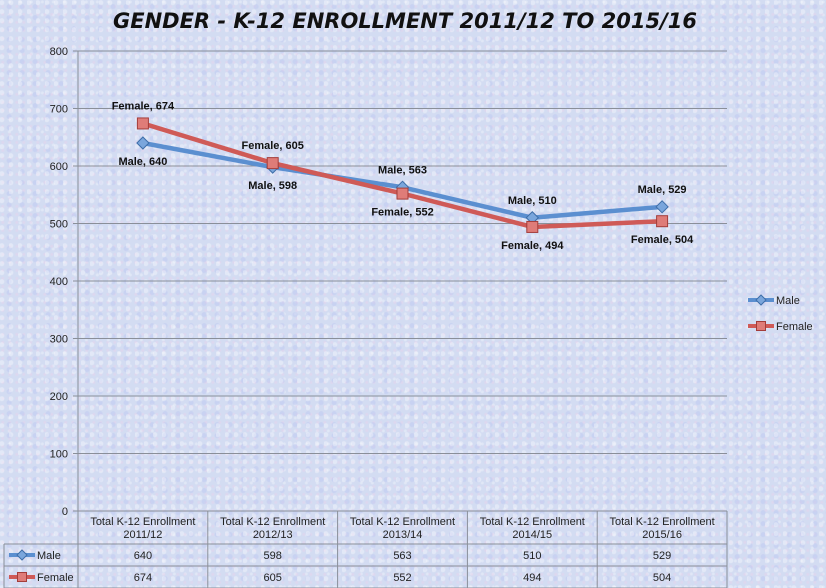 This screenshot has width=826, height=588. Describe the element at coordinates (49, 556) in the screenshot. I see `table-row-label: Male` at that location.